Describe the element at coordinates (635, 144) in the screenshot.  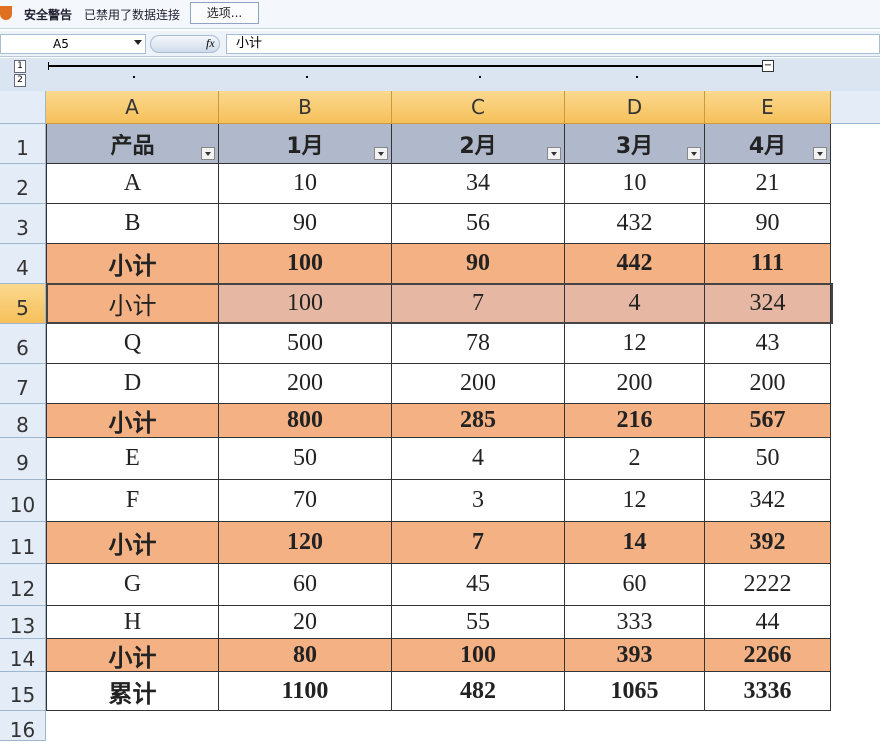
I see `cell: 3月` at that location.